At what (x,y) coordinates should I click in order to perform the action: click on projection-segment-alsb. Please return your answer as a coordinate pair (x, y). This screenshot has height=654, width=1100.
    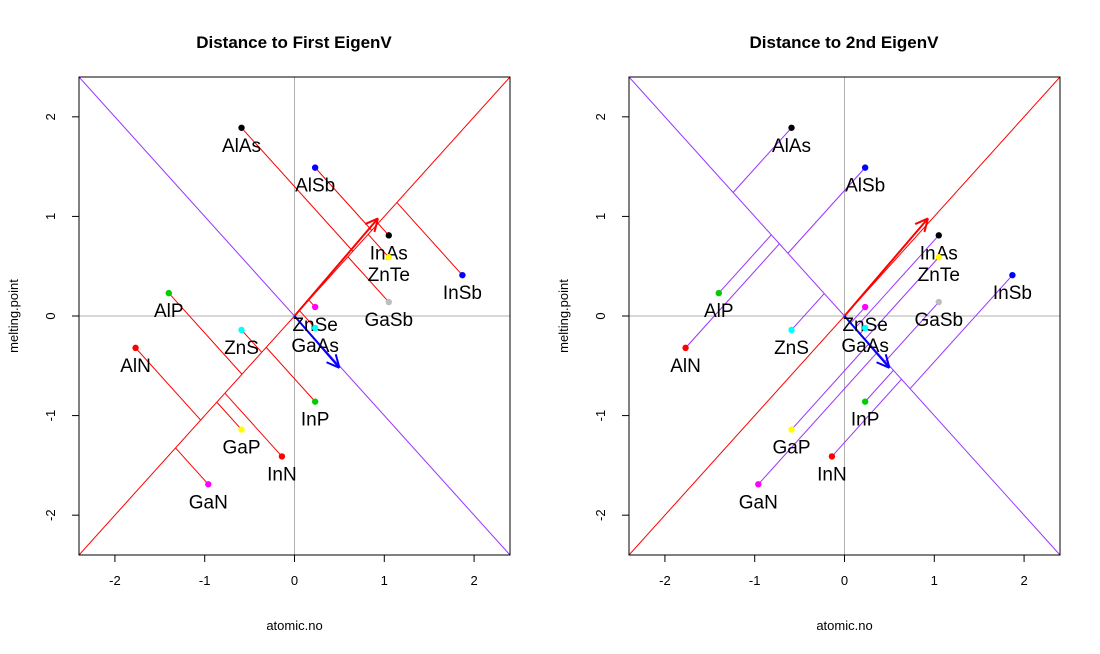
    Looking at the image, I should click on (826, 210).